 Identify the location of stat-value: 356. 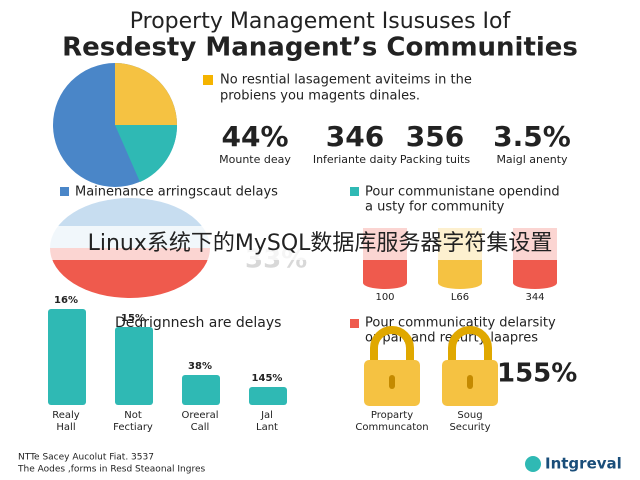
(435, 136).